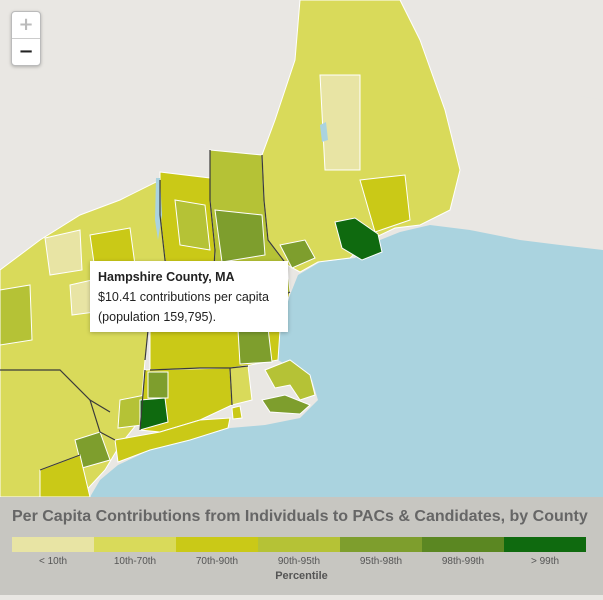 The width and height of the screenshot is (603, 600). What do you see at coordinates (358, 239) in the screenshot?
I see `maine-county-high` at bounding box center [358, 239].